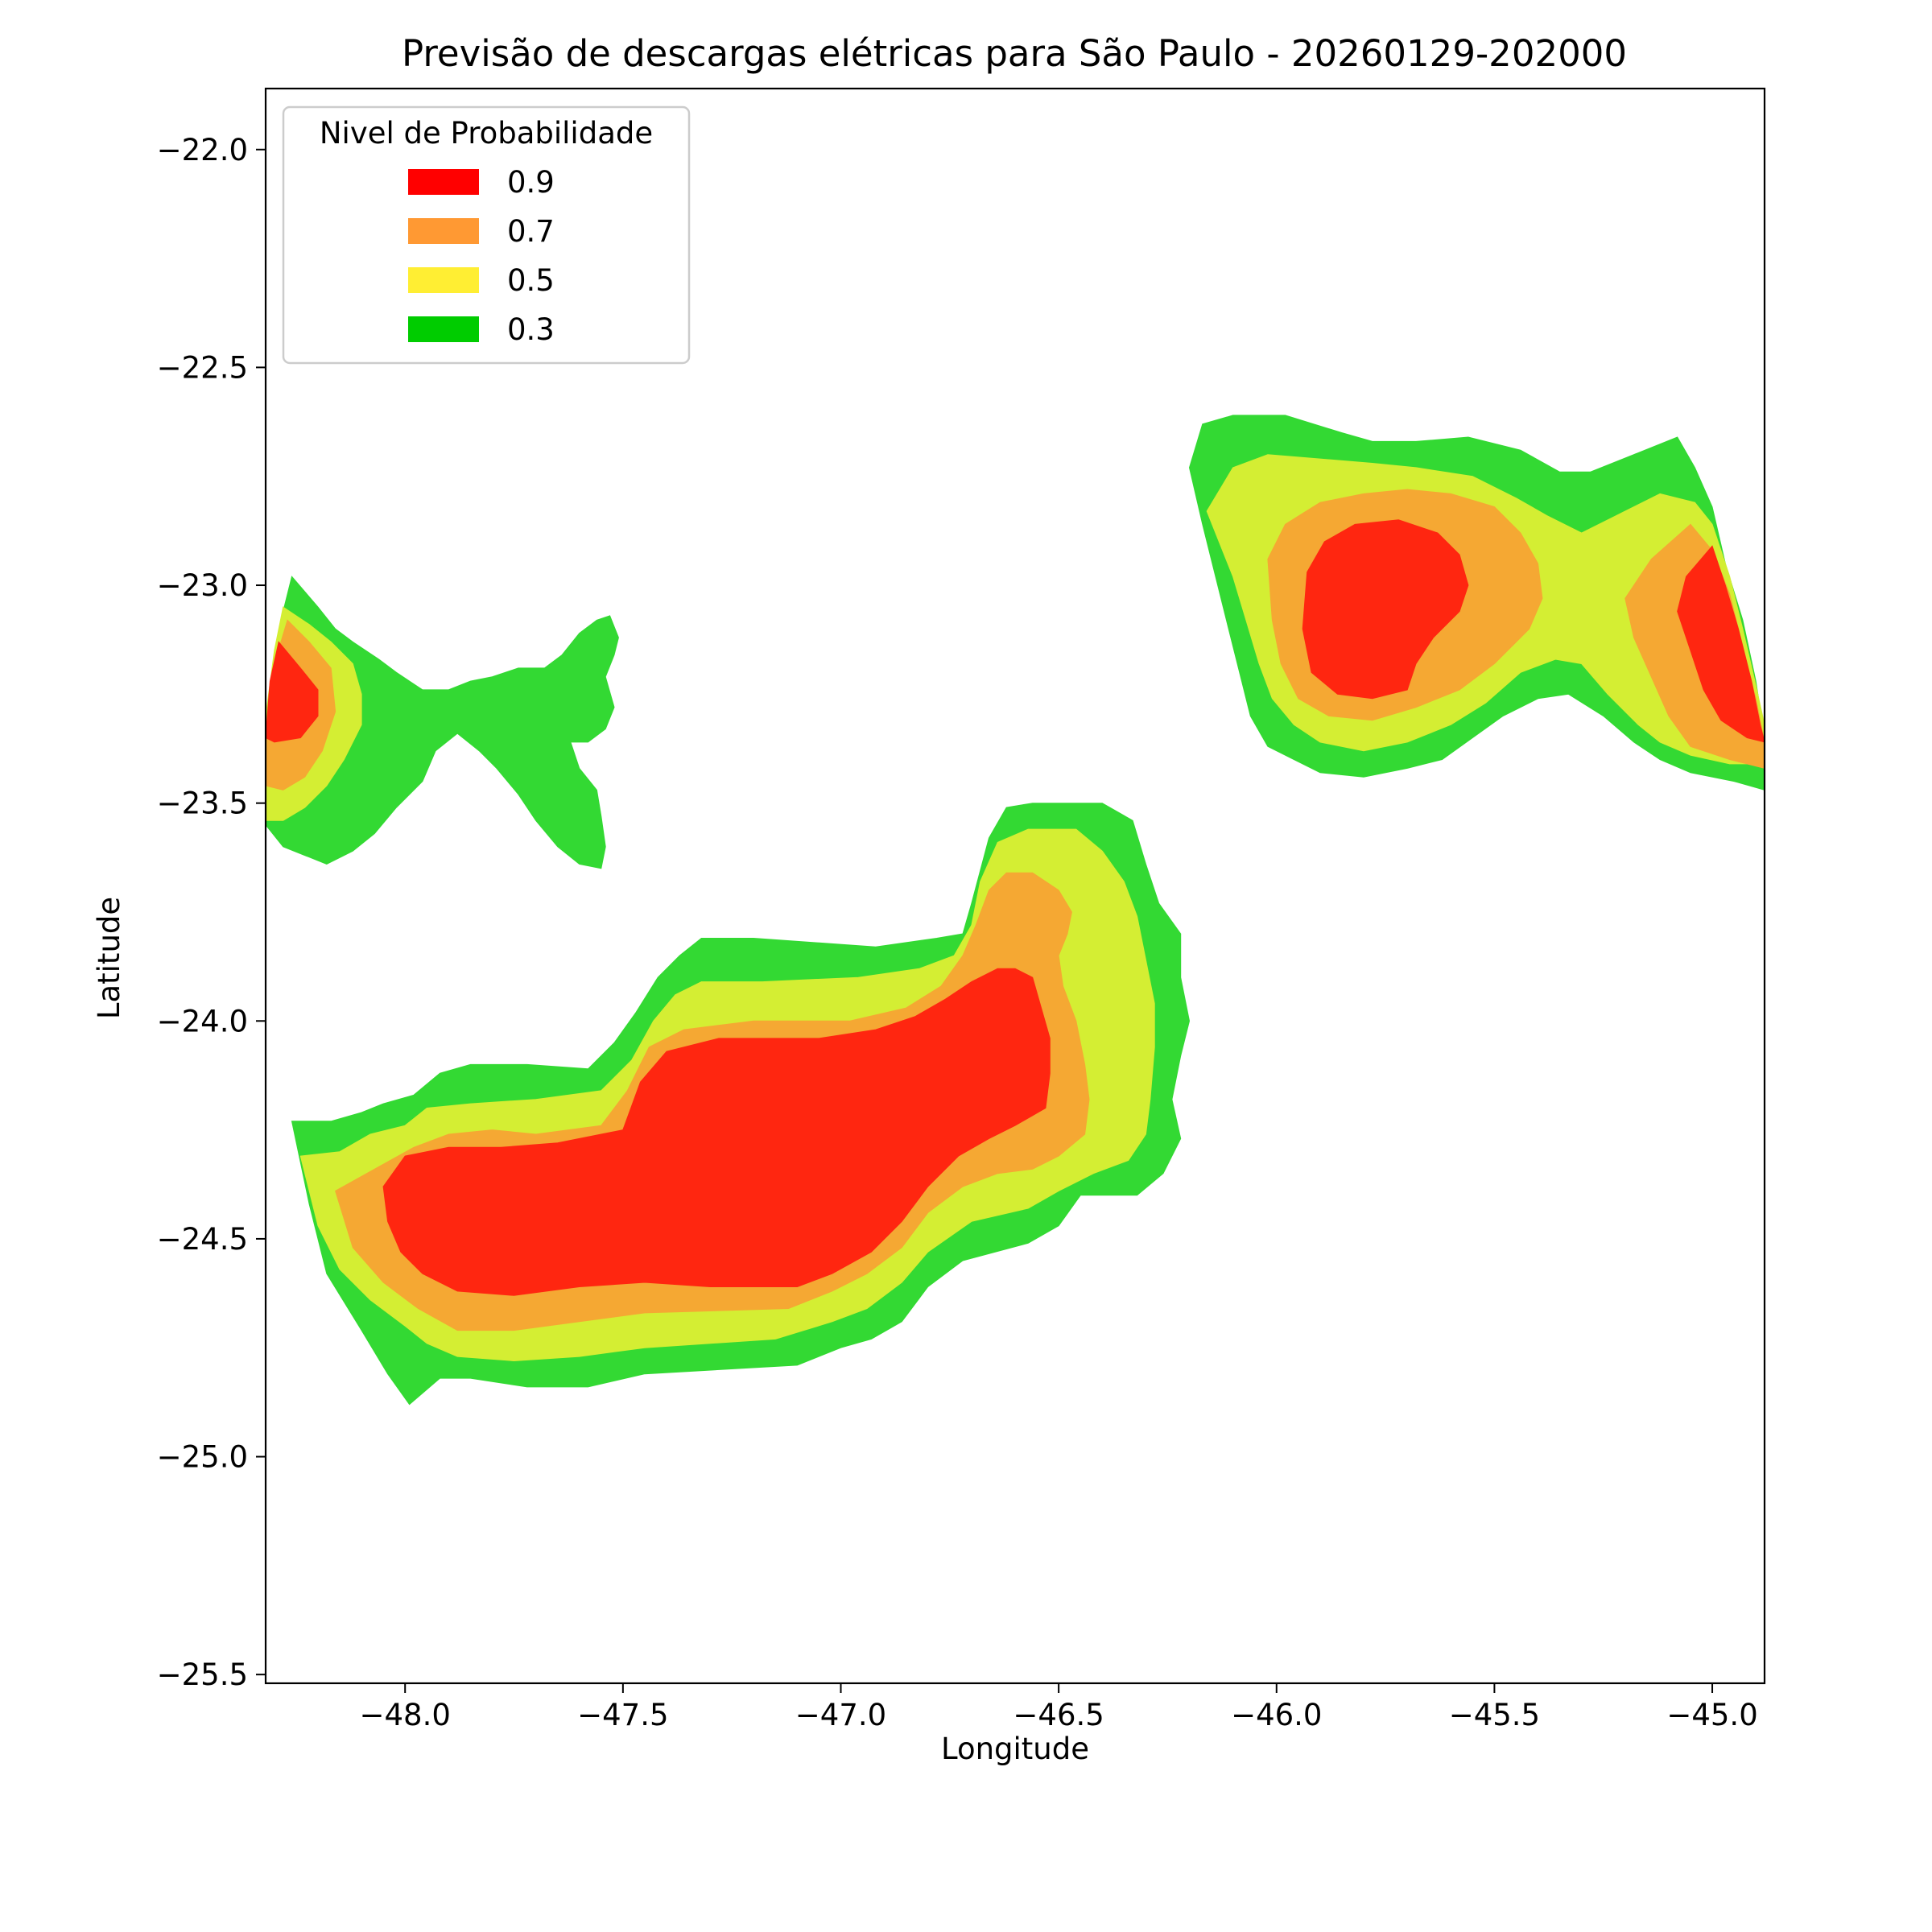 This screenshot has height=1932, width=1932. I want to click on x-tick-label: −46.5, so click(1058, 1715).